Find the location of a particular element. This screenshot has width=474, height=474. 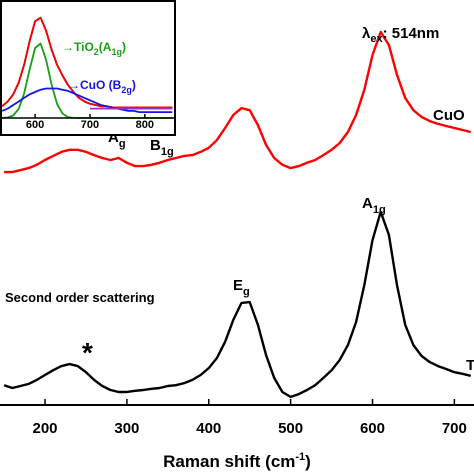

inset-annotation: →TiO2(A1g) is located at coordinates (94, 48).